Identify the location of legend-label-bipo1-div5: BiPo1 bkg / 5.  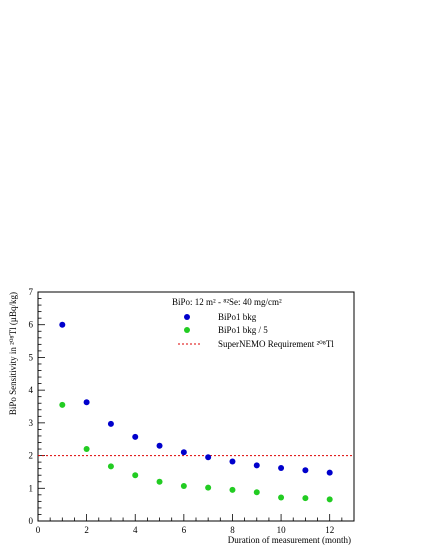
(243, 330).